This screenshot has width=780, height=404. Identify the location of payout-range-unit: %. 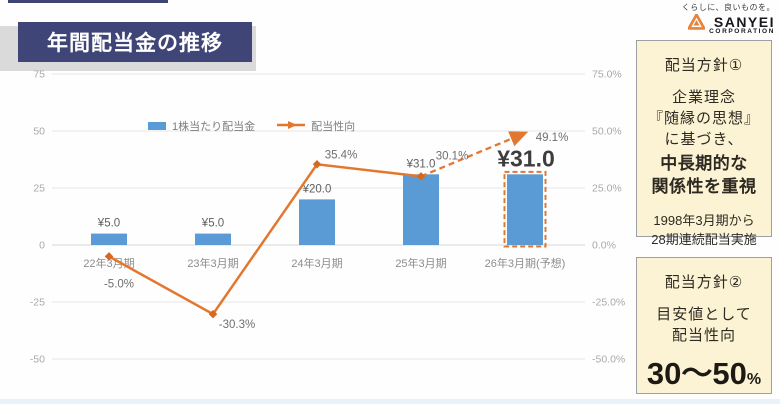
(754, 379).